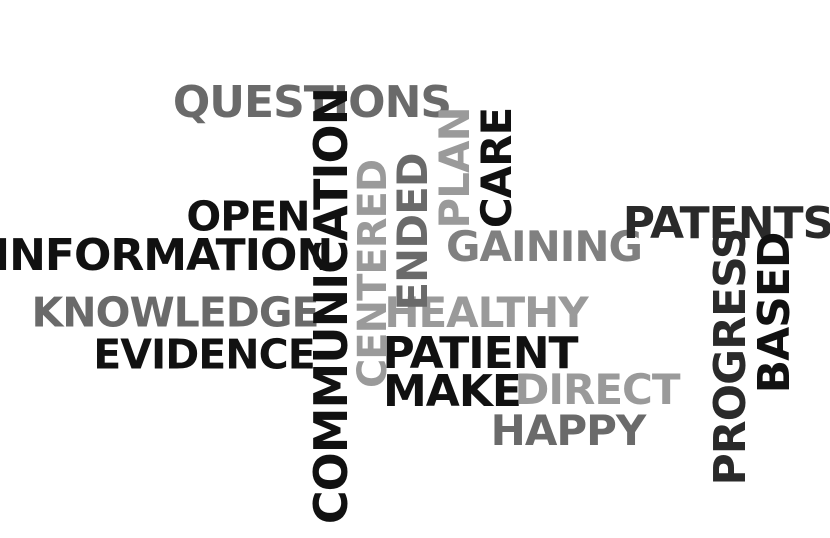  I want to click on word-plan: PLAN, so click(454, 168).